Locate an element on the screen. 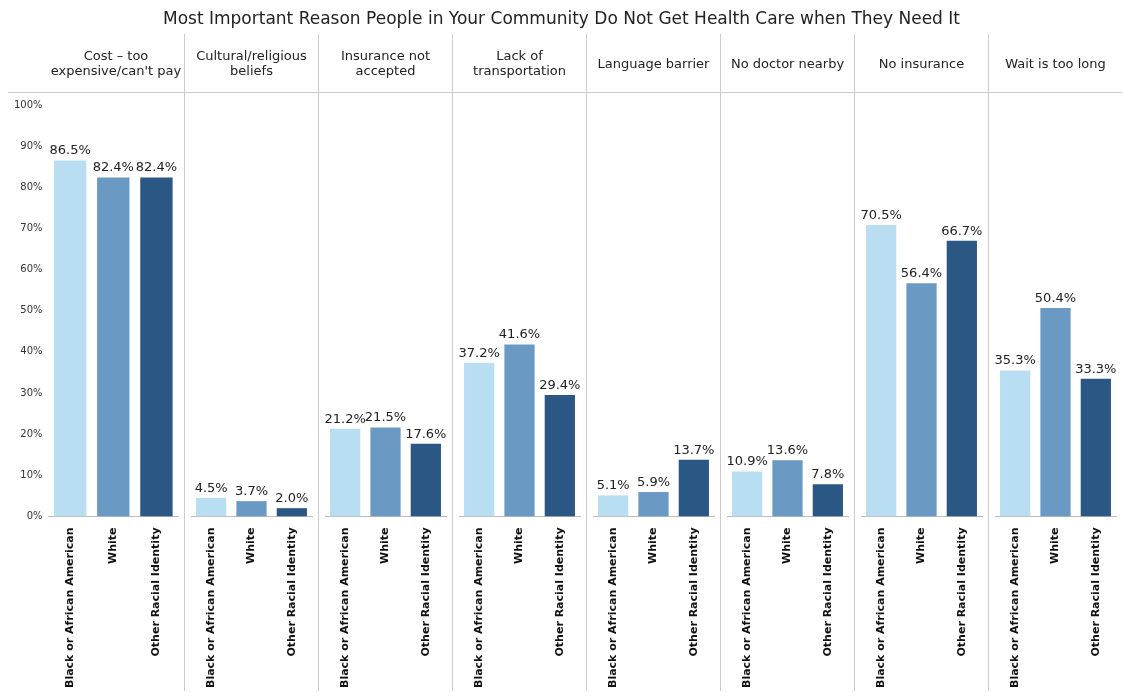 This screenshot has width=1123, height=696. y-tick-label: 40% is located at coordinates (31, 351).